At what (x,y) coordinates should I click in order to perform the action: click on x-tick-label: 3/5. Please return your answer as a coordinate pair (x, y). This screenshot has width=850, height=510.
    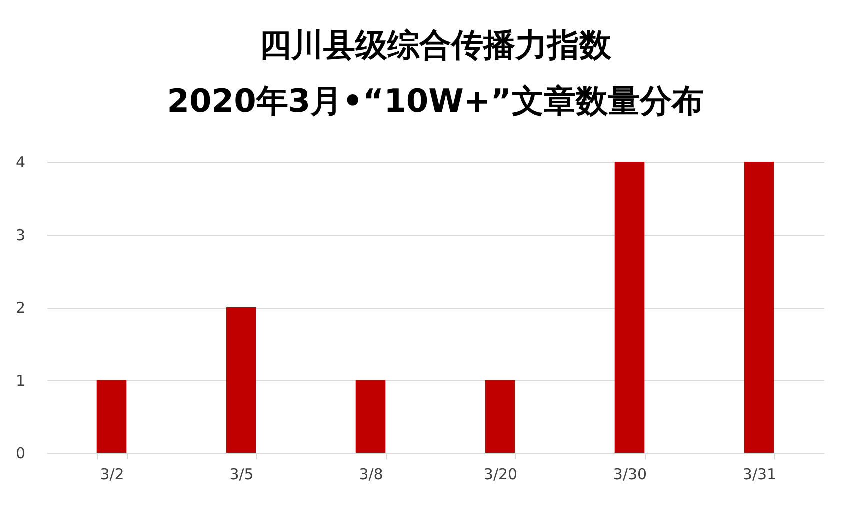
    Looking at the image, I should click on (242, 475).